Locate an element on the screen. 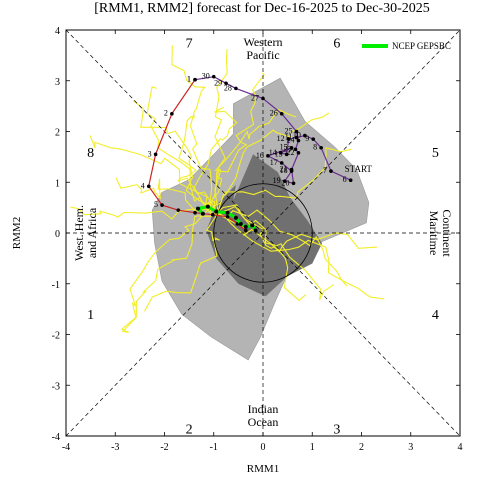 This screenshot has width=480, height=480. phase-label: 5 is located at coordinates (435, 153).